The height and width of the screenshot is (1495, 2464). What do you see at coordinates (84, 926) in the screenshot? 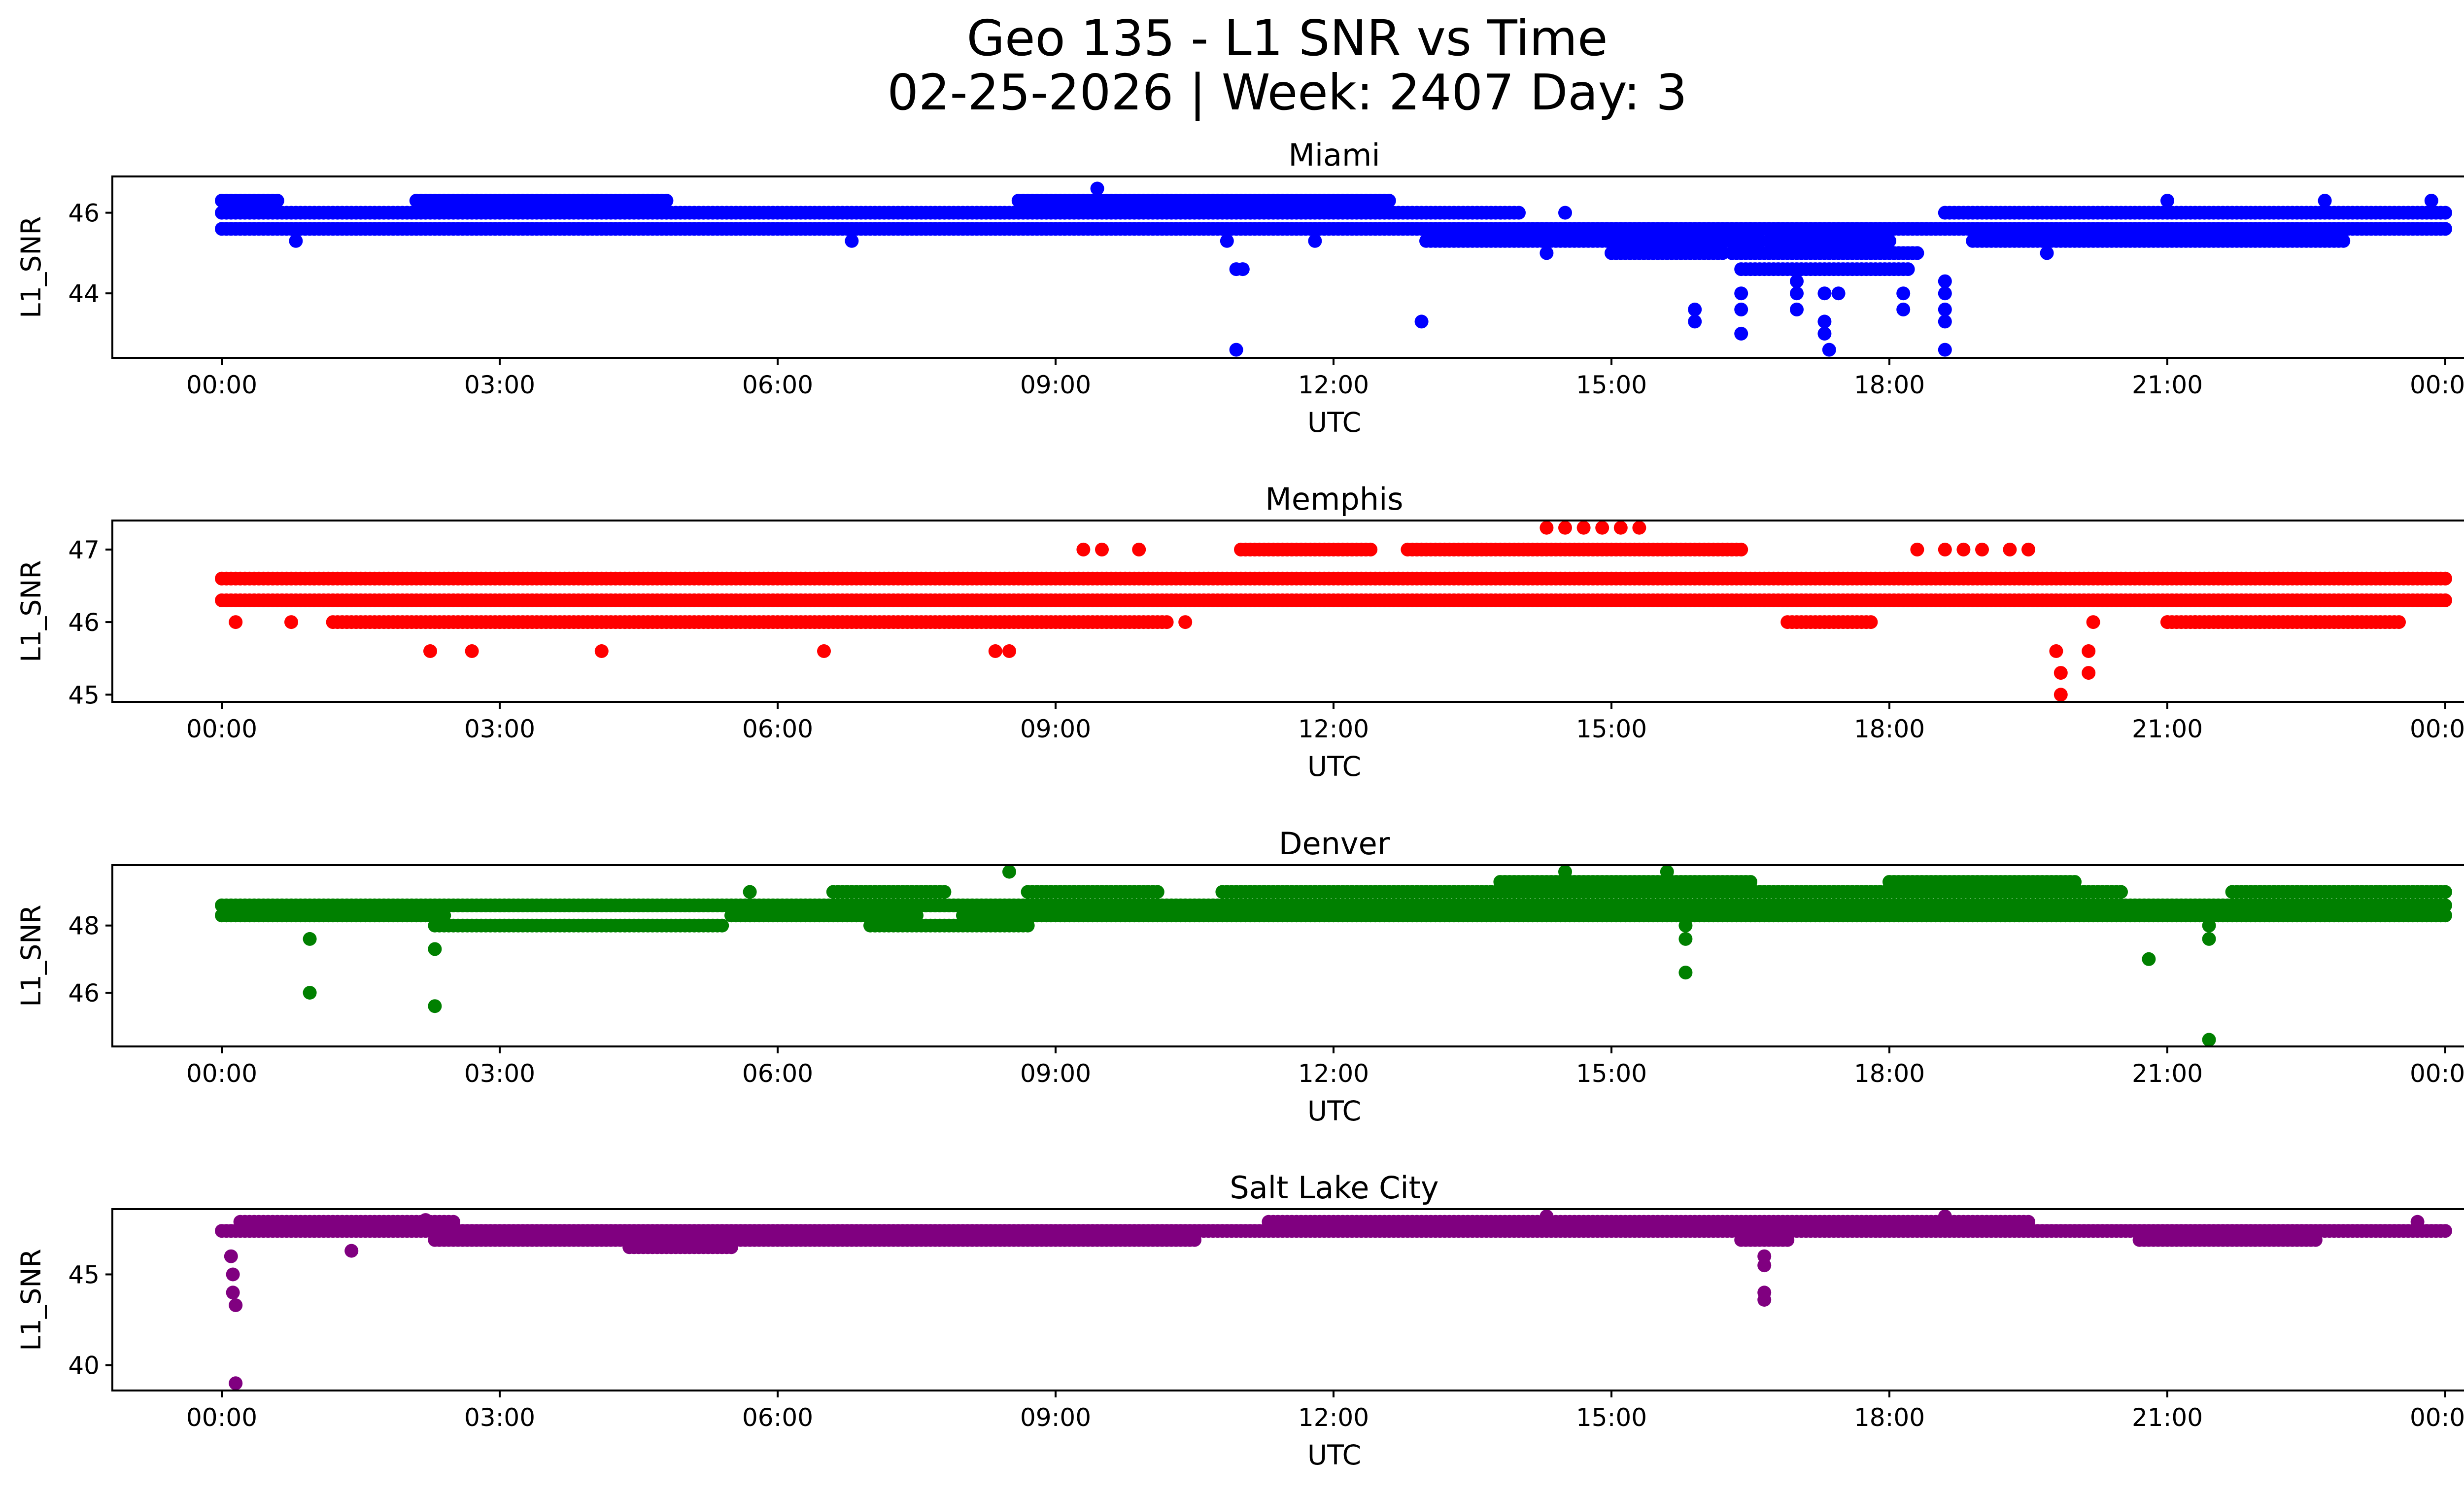
I see `y-tick-label: 48` at bounding box center [84, 926].